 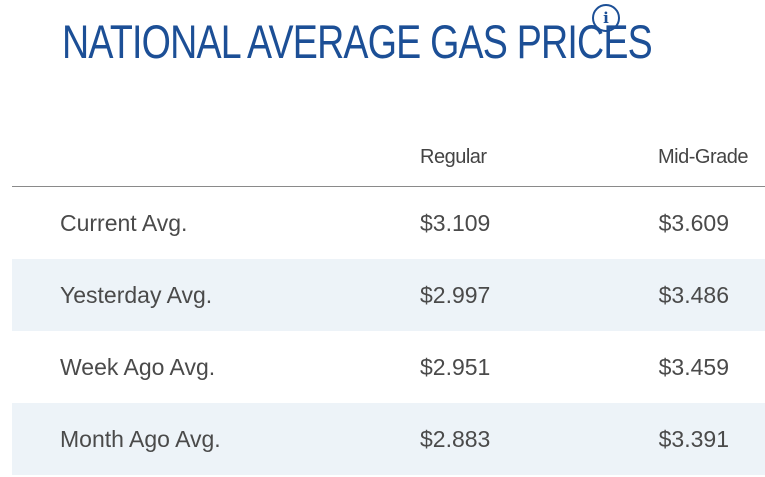 What do you see at coordinates (388, 295) in the screenshot?
I see `table-row: Yesterday Avg. $2.997 $3.486` at bounding box center [388, 295].